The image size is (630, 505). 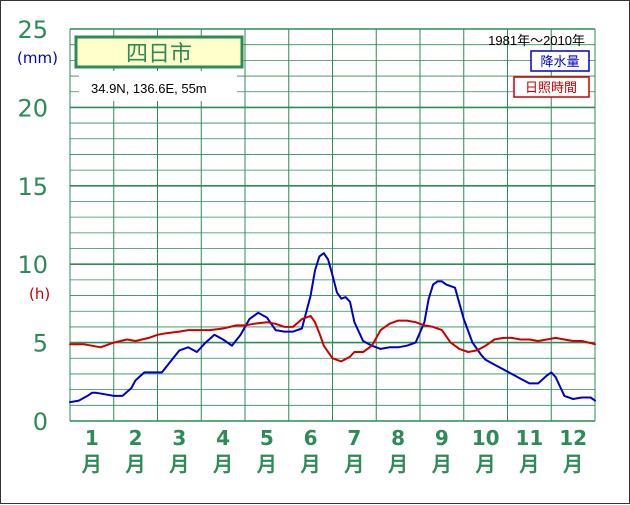 What do you see at coordinates (40, 422) in the screenshot?
I see `y-tick-label: 0` at bounding box center [40, 422].